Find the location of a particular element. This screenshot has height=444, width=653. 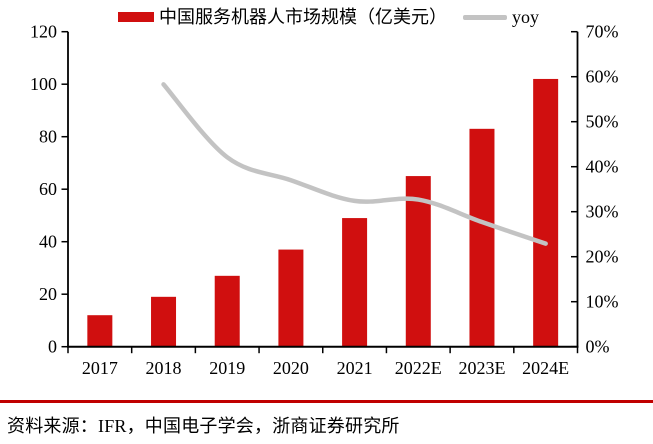

x-tick-label: 2021 is located at coordinates (355, 368).